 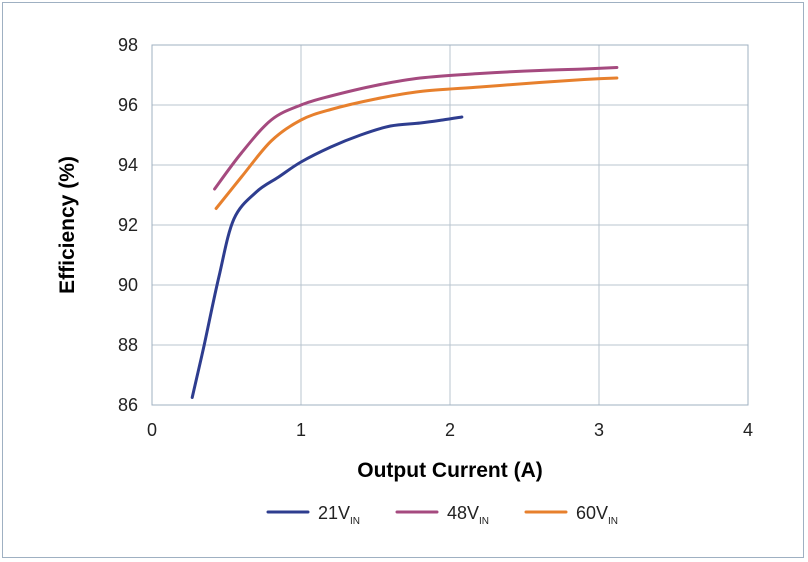 I want to click on y-tick-label: 88, so click(x=128, y=345).